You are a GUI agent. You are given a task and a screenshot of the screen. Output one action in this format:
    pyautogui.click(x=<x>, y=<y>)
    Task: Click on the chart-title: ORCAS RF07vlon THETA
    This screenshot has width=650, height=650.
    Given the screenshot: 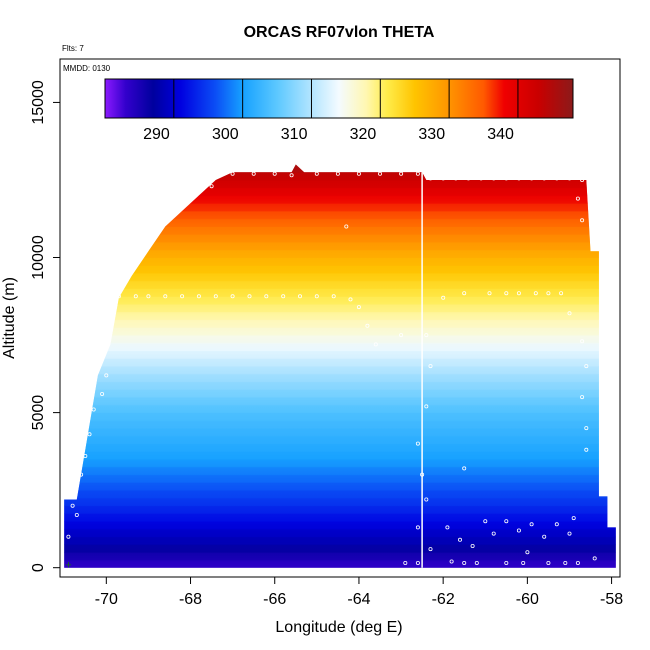 What is the action you would take?
    pyautogui.click(x=339, y=32)
    